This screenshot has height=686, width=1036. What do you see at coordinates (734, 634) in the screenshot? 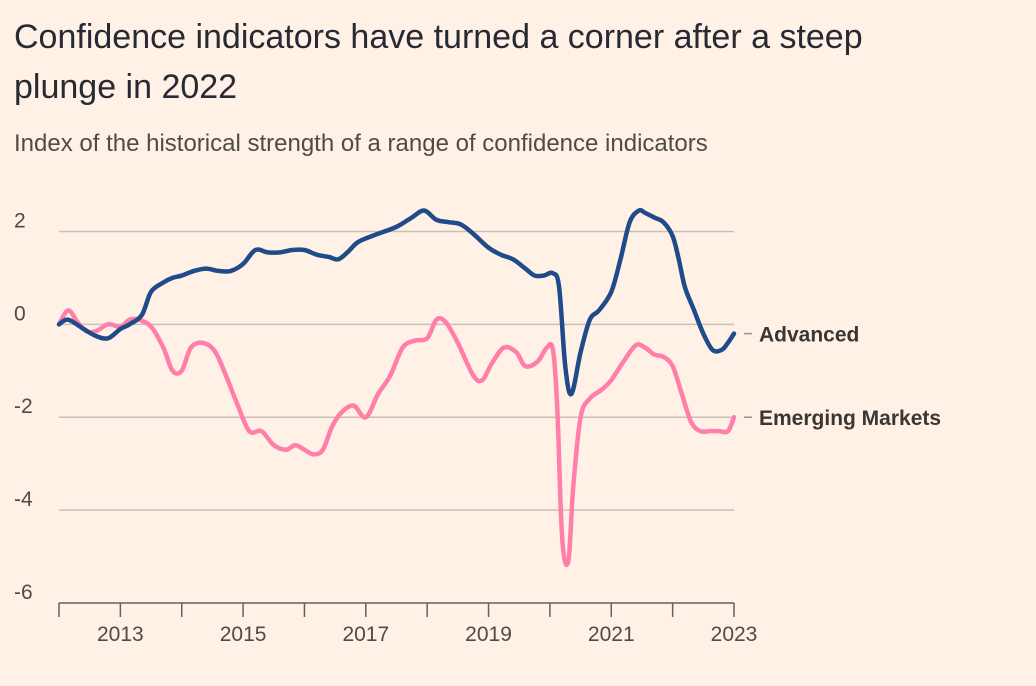
I see `x-tick-label: 2023` at bounding box center [734, 634].